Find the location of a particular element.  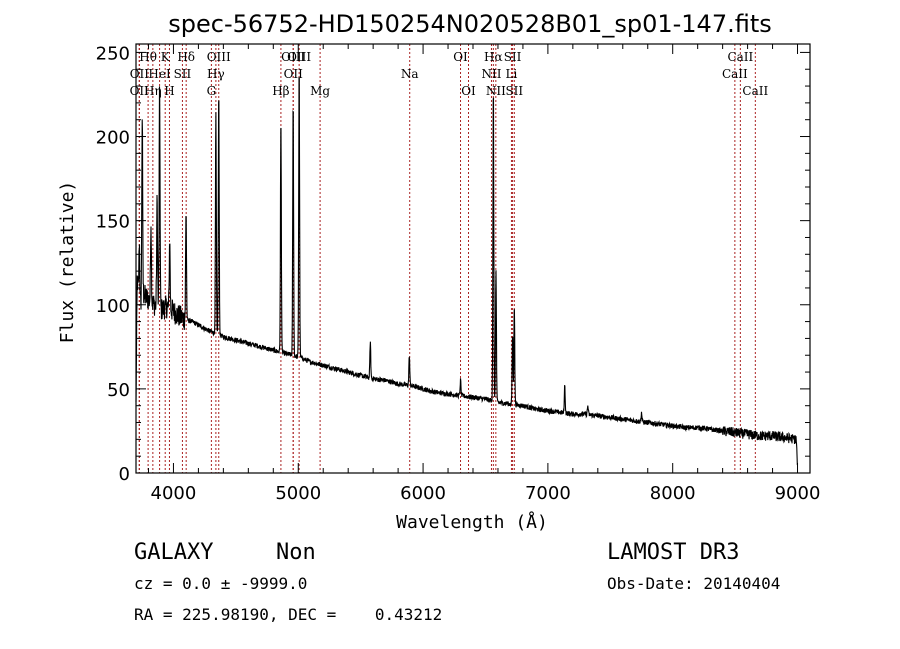

x-tick-label: 7000 is located at coordinates (548, 493).